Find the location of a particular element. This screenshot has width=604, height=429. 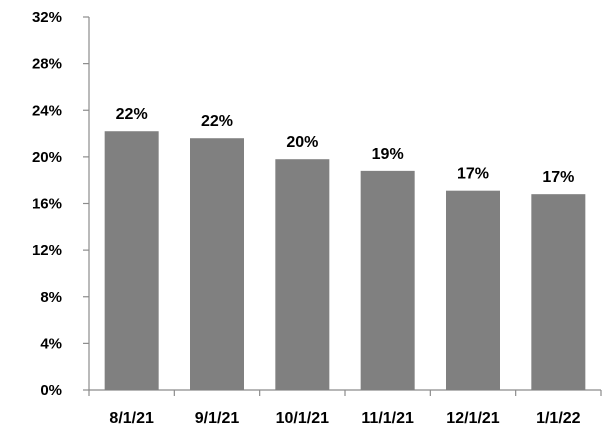

data-label: 19% is located at coordinates (388, 154).